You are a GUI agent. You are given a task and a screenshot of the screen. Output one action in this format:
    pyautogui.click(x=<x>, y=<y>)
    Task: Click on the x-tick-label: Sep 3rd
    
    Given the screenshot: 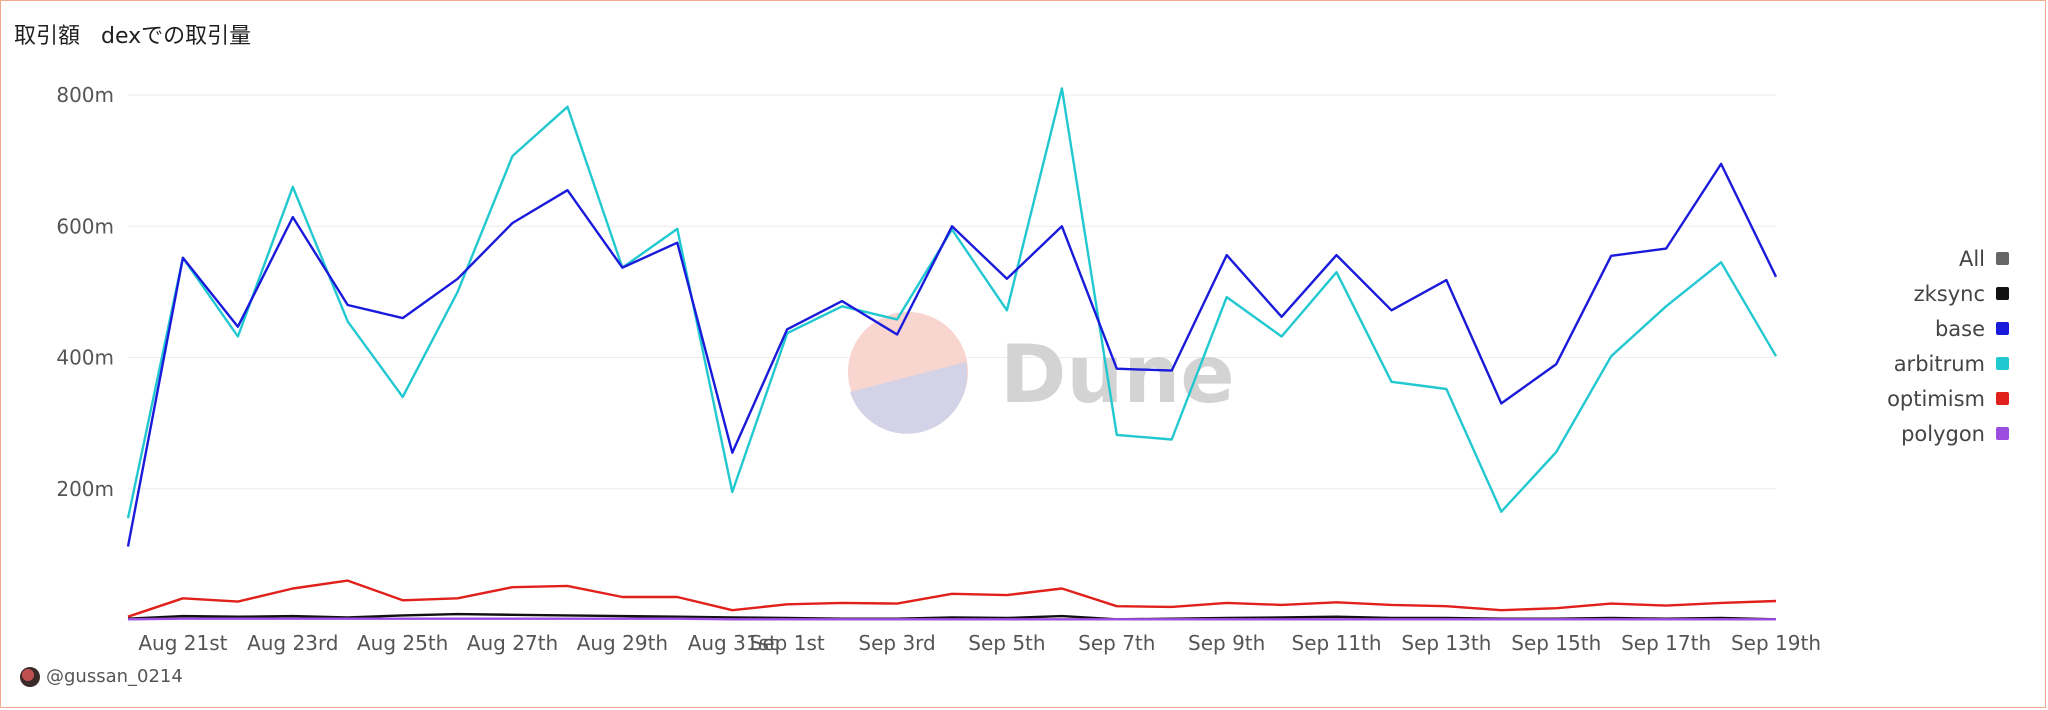 What is the action you would take?
    pyautogui.click(x=896, y=643)
    